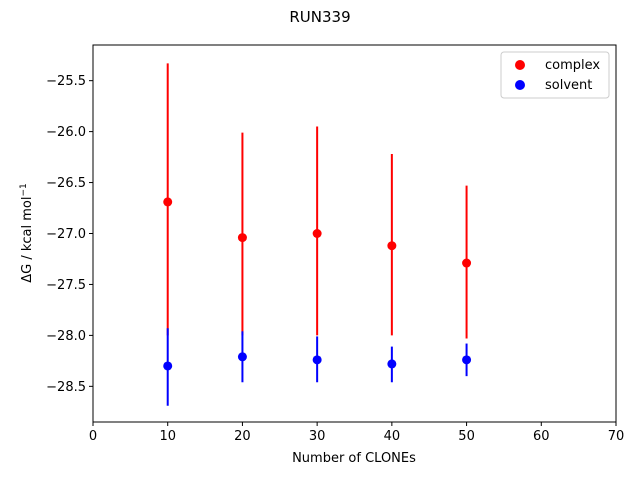  I want to click on y-axis-label-text: ΔG / kcal mol, so click(27, 240).